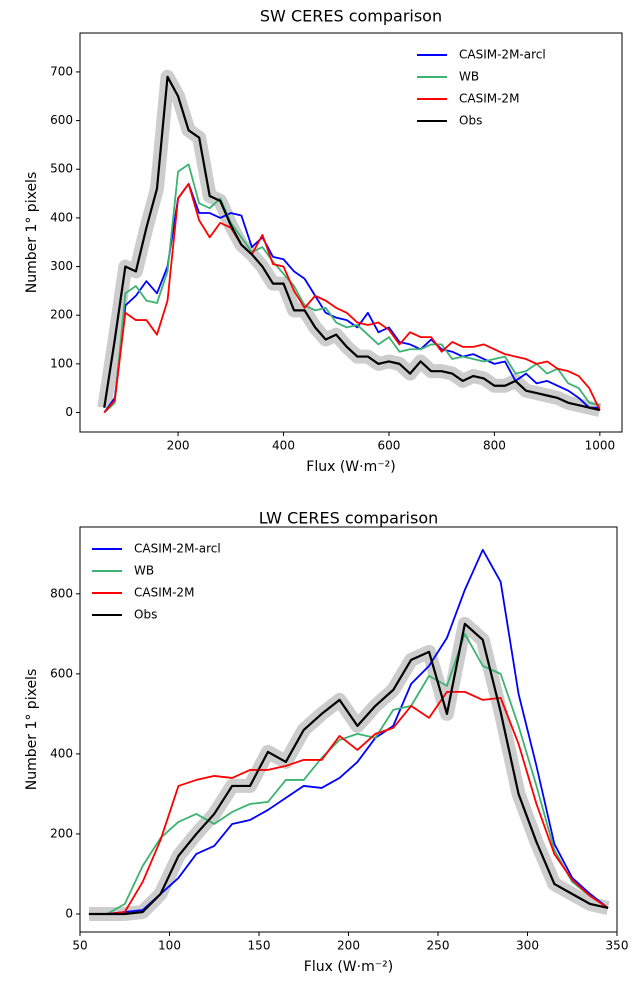  Describe the element at coordinates (61, 593) in the screenshot. I see `y-tick-label: 800` at that location.